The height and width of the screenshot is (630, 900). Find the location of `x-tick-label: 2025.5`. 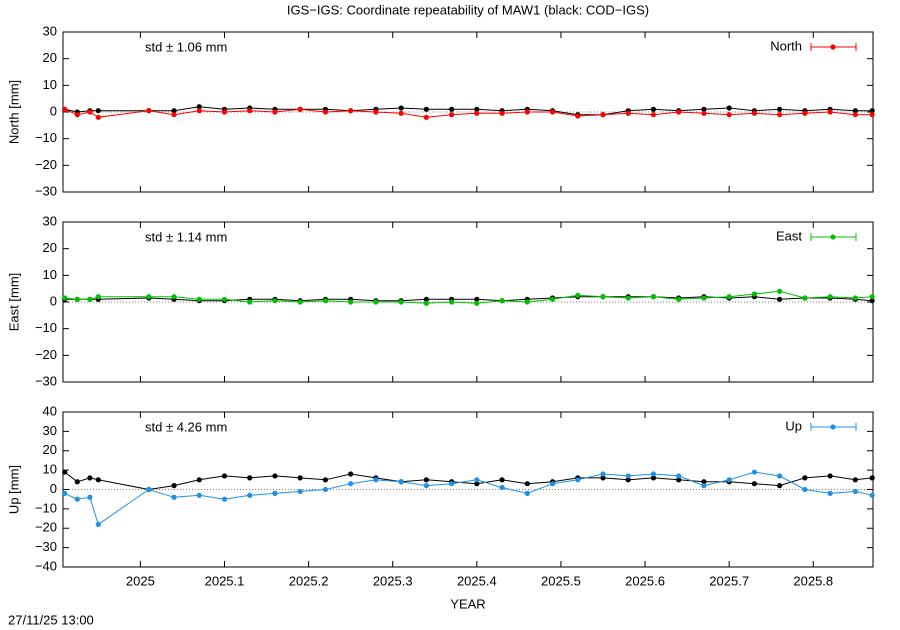

x-tick-label: 2025.5 is located at coordinates (561, 580).